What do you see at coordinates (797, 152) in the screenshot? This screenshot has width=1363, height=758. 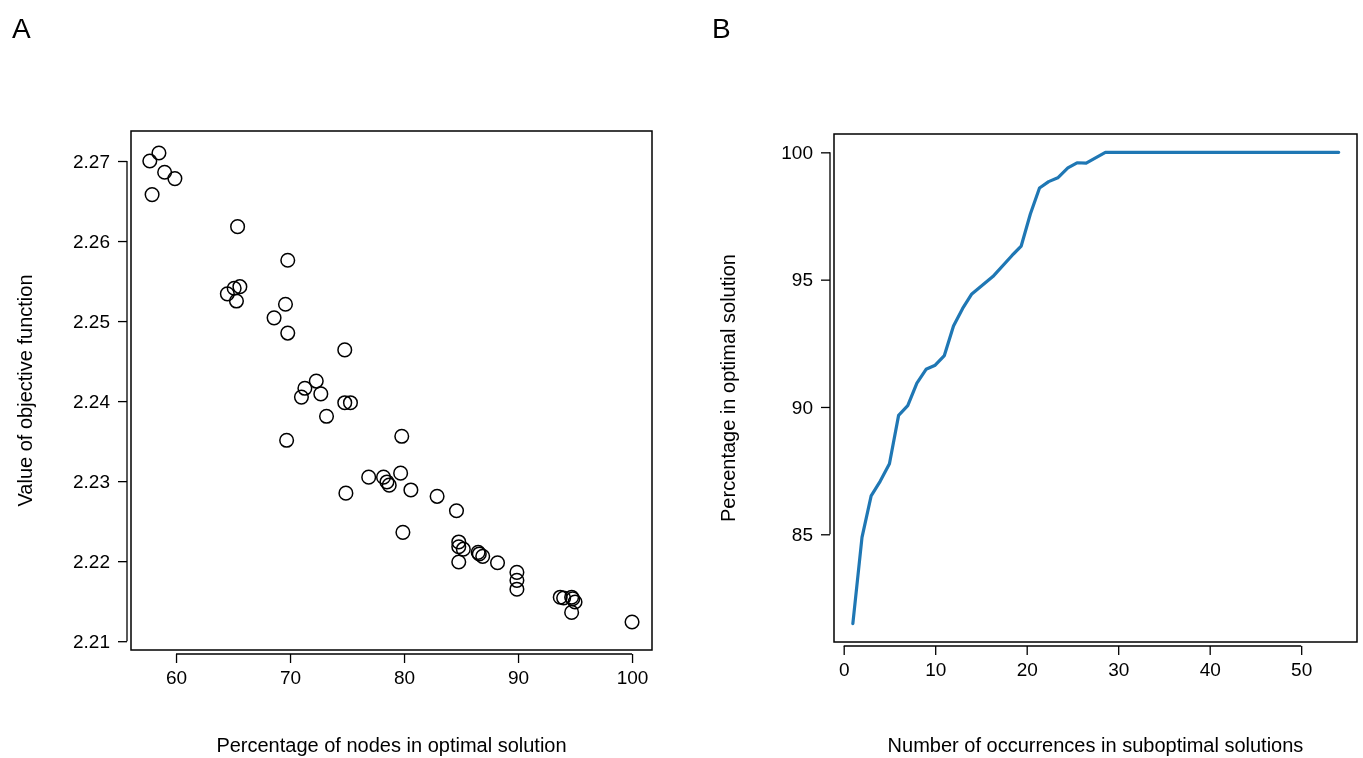 I see `y-tick-label: 100` at bounding box center [797, 152].